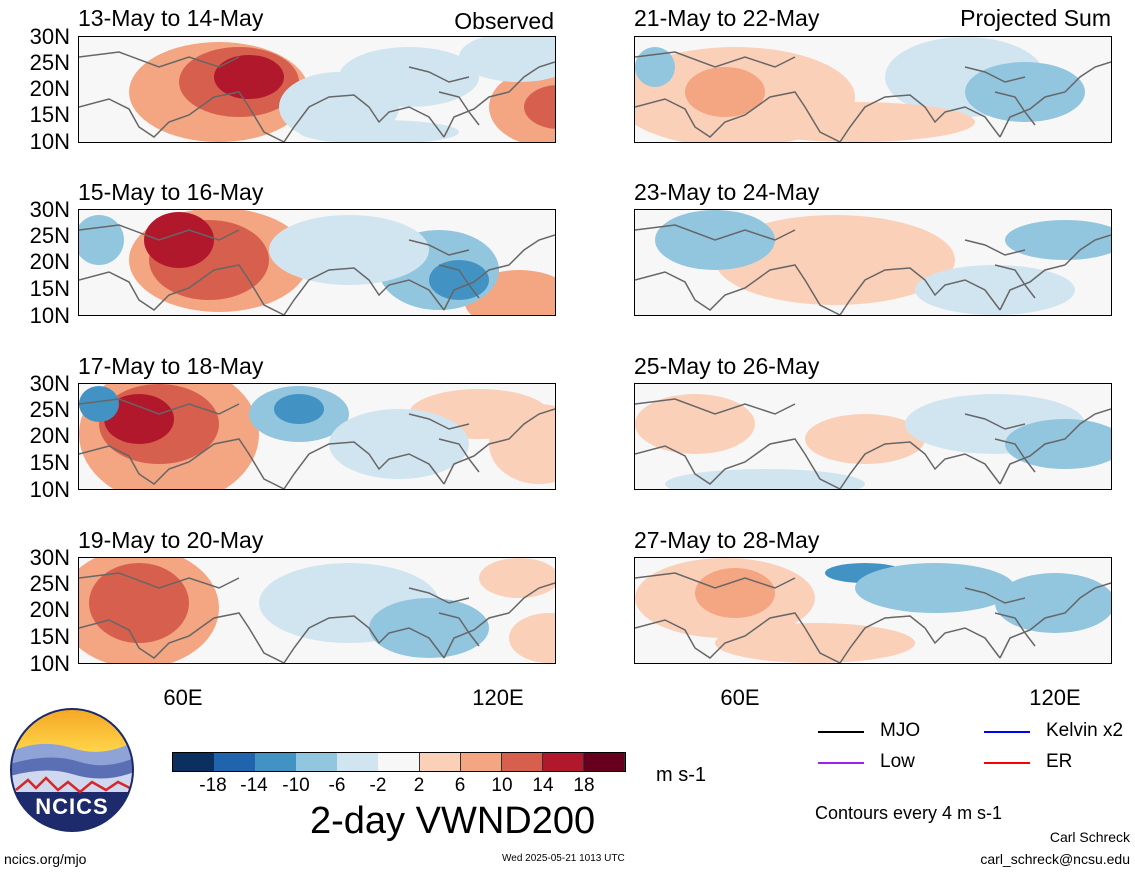 This screenshot has height=872, width=1135. Describe the element at coordinates (337, 785) in the screenshot. I see `colorbar-tick: -6` at that location.